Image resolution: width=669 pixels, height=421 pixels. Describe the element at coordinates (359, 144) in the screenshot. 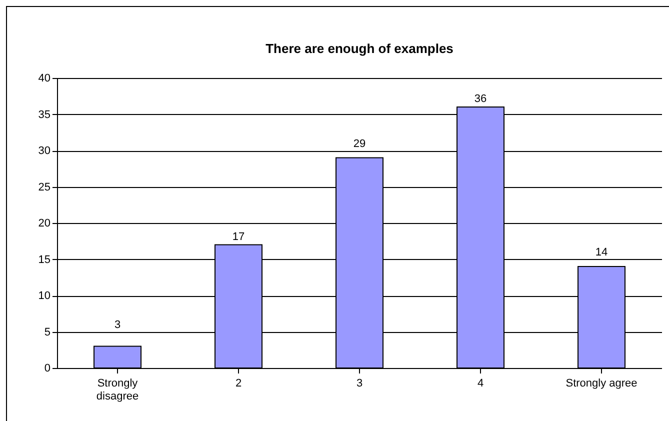

I see `data-label: 29` at that location.